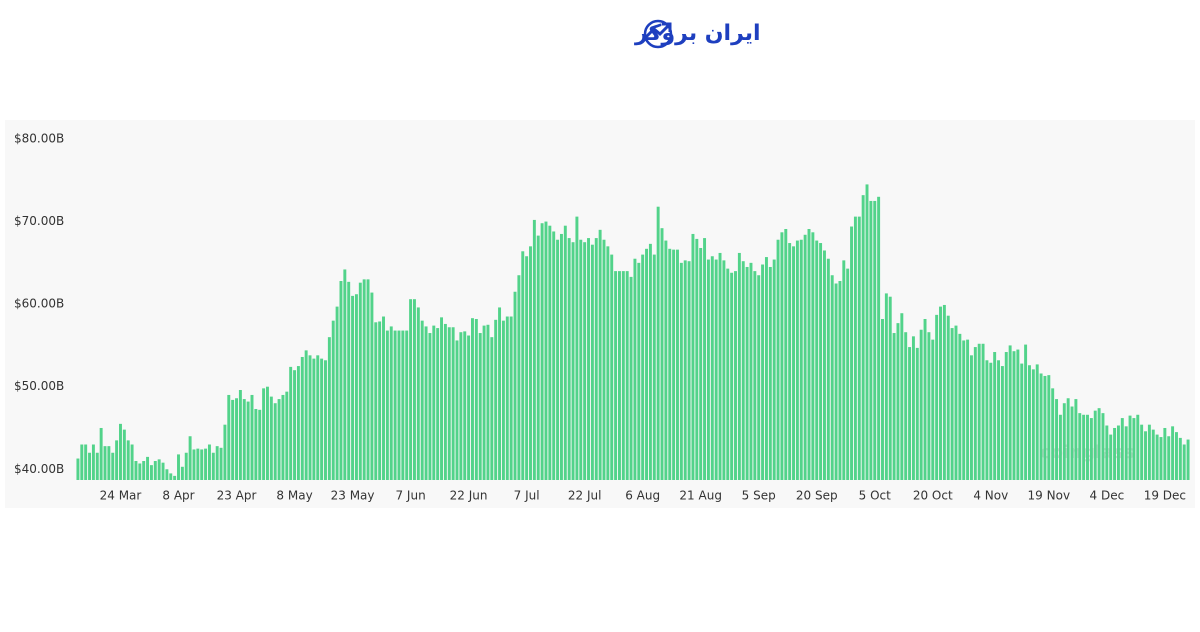 The width and height of the screenshot is (1200, 632). What do you see at coordinates (759, 496) in the screenshot?
I see `x-tick-label: 5 Sep` at bounding box center [759, 496].